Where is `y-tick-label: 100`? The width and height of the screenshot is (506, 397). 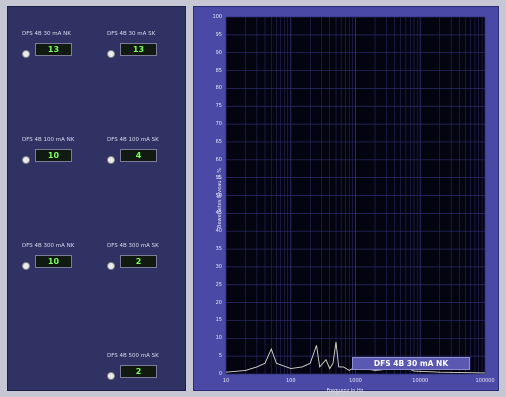 y-tick-label: 100 is located at coordinates (217, 17).